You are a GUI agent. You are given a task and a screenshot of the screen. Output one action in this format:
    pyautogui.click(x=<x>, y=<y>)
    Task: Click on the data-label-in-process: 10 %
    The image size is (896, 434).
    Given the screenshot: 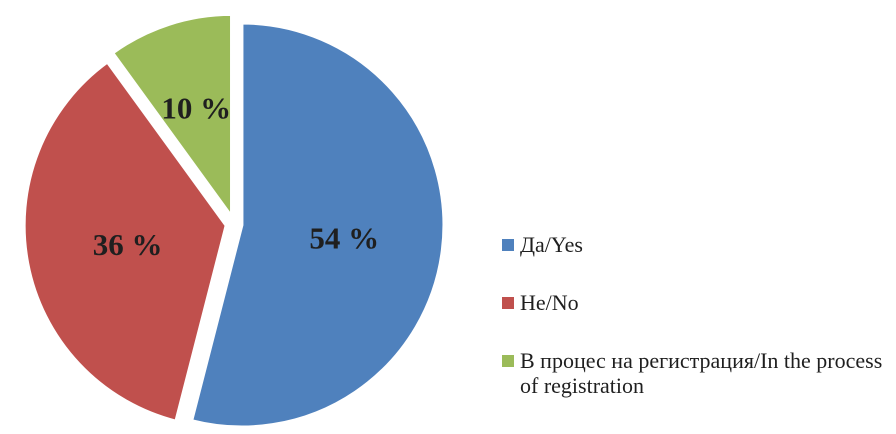 What is the action you would take?
    pyautogui.click(x=196, y=107)
    